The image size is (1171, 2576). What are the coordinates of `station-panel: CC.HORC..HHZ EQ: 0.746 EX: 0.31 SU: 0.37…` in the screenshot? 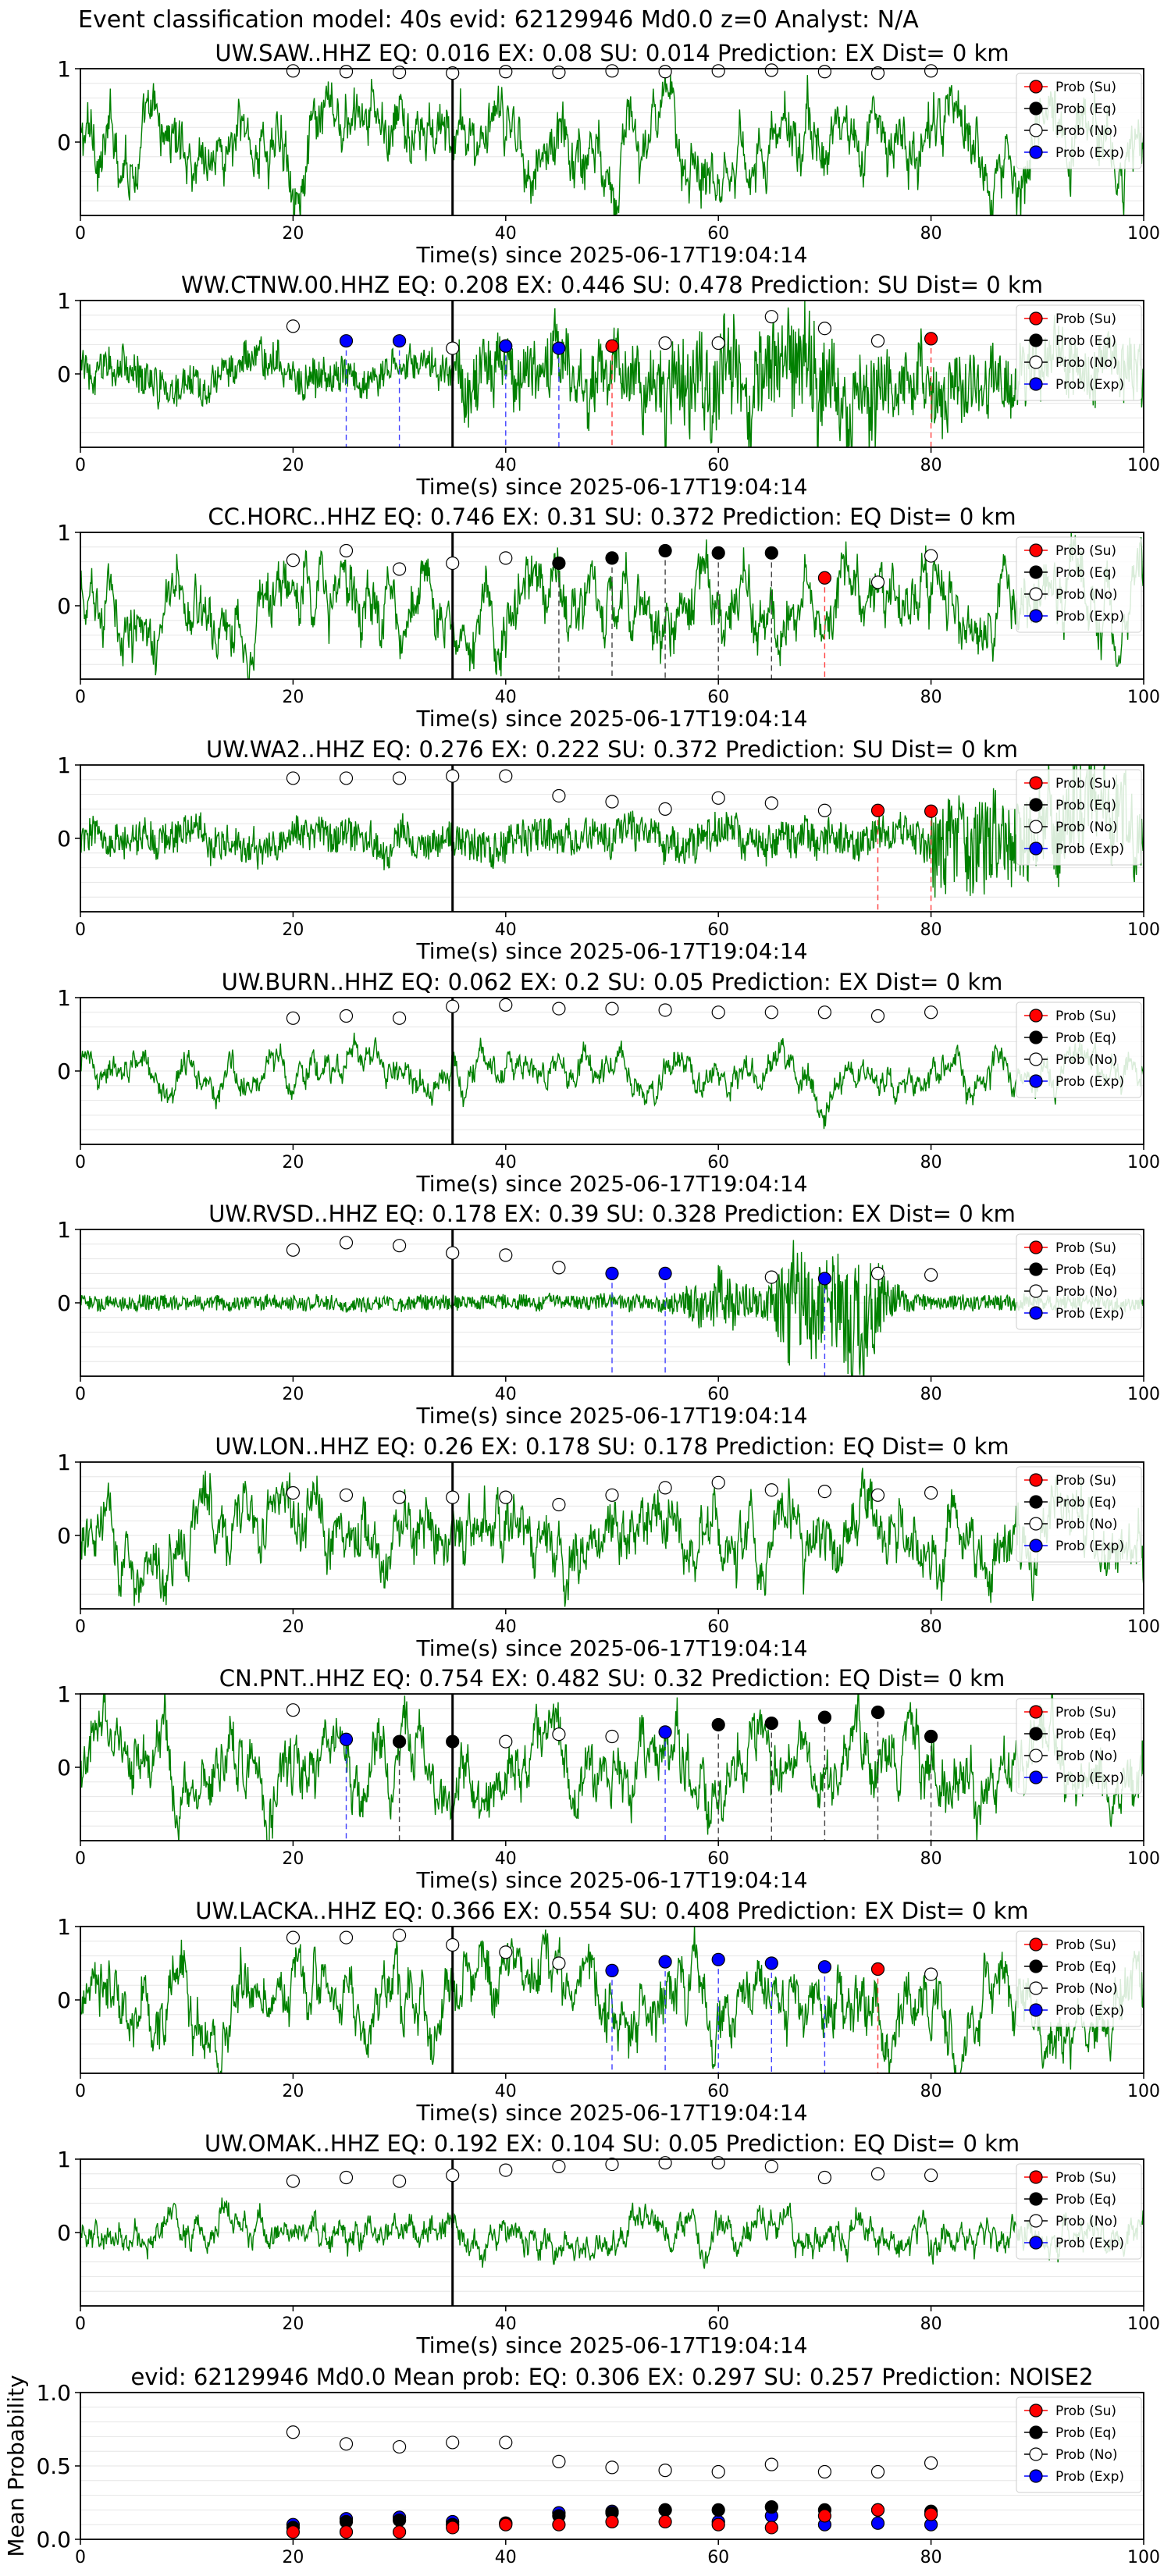 It's located at (608, 617).